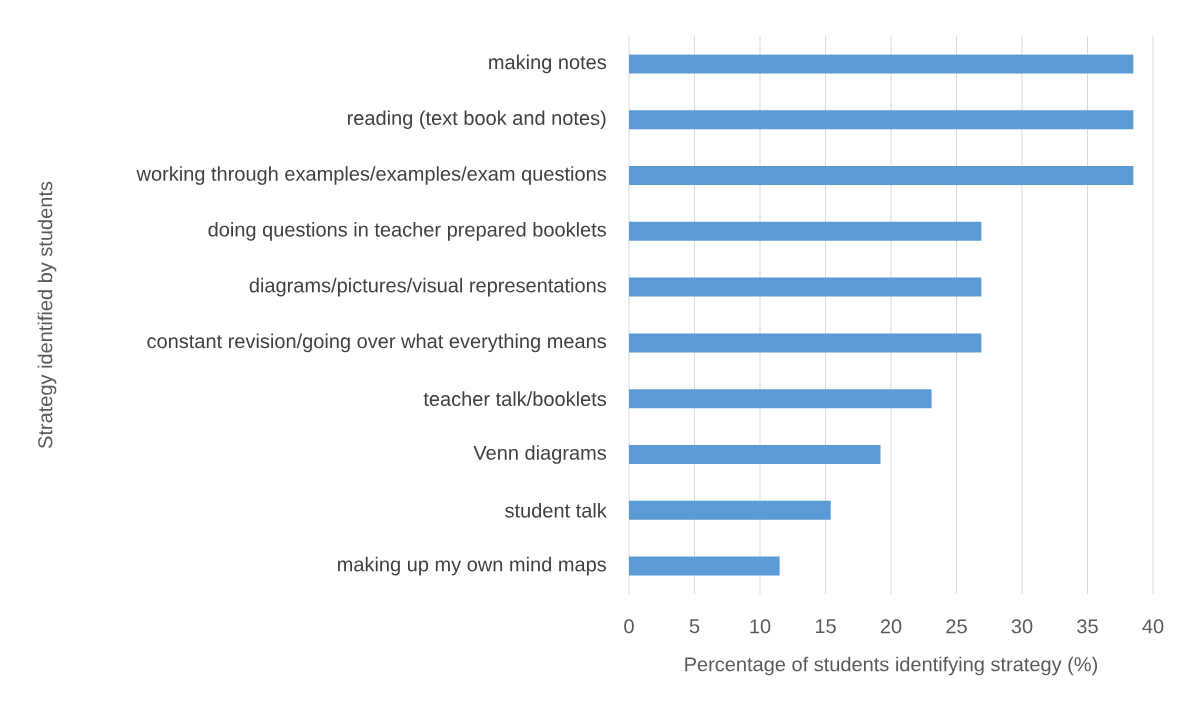  I want to click on y-tick-label: doing questions in teacher prepared booklets, so click(407, 231).